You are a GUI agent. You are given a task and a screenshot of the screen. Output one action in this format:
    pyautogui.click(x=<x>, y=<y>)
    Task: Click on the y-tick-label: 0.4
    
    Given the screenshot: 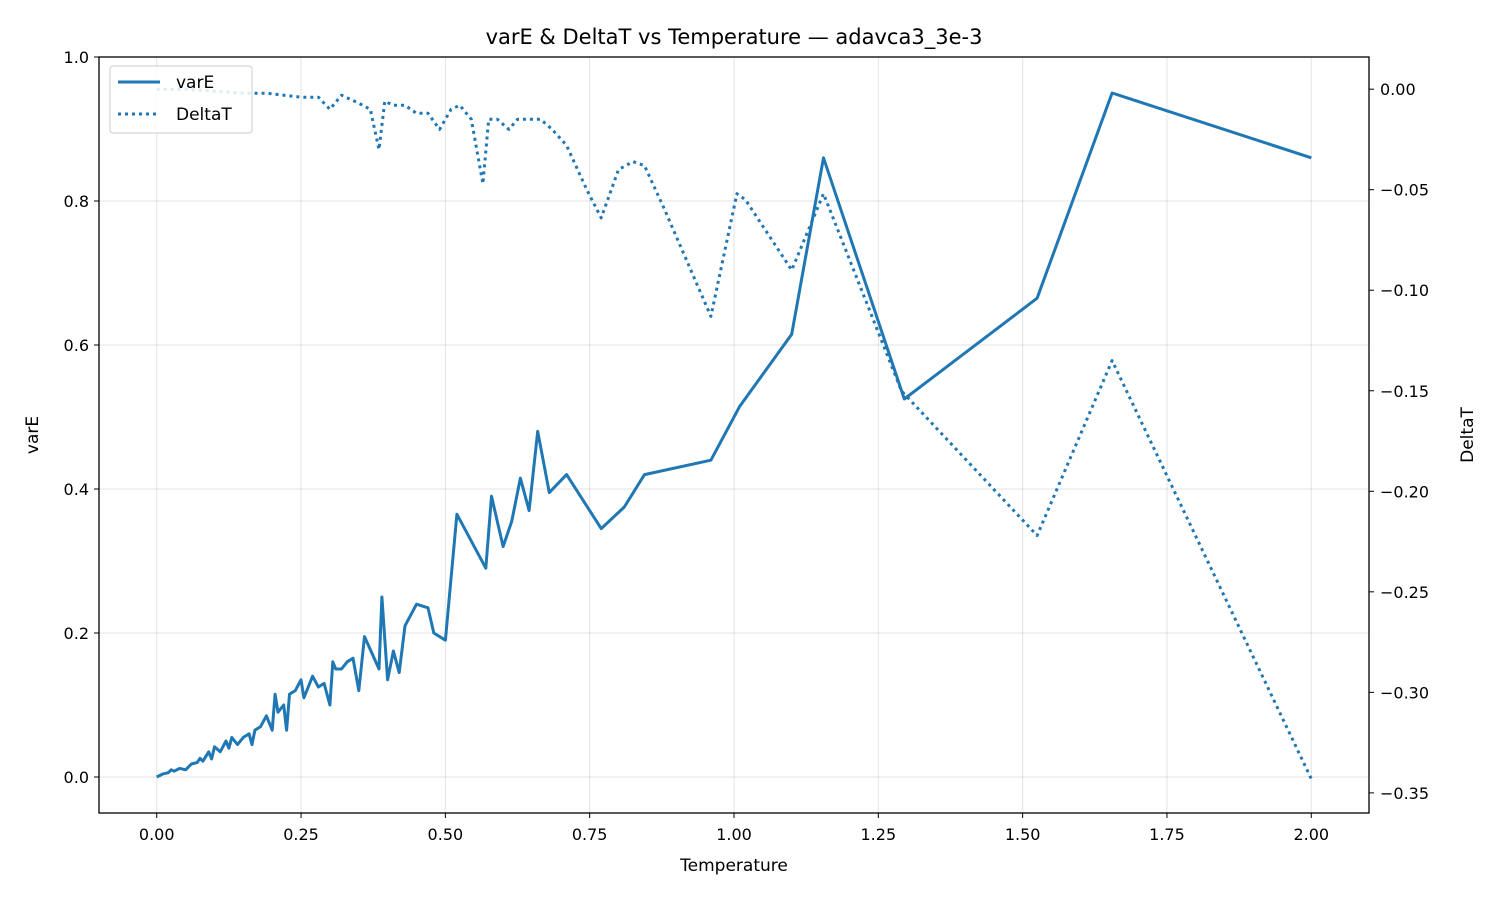 What is the action you would take?
    pyautogui.click(x=76, y=489)
    